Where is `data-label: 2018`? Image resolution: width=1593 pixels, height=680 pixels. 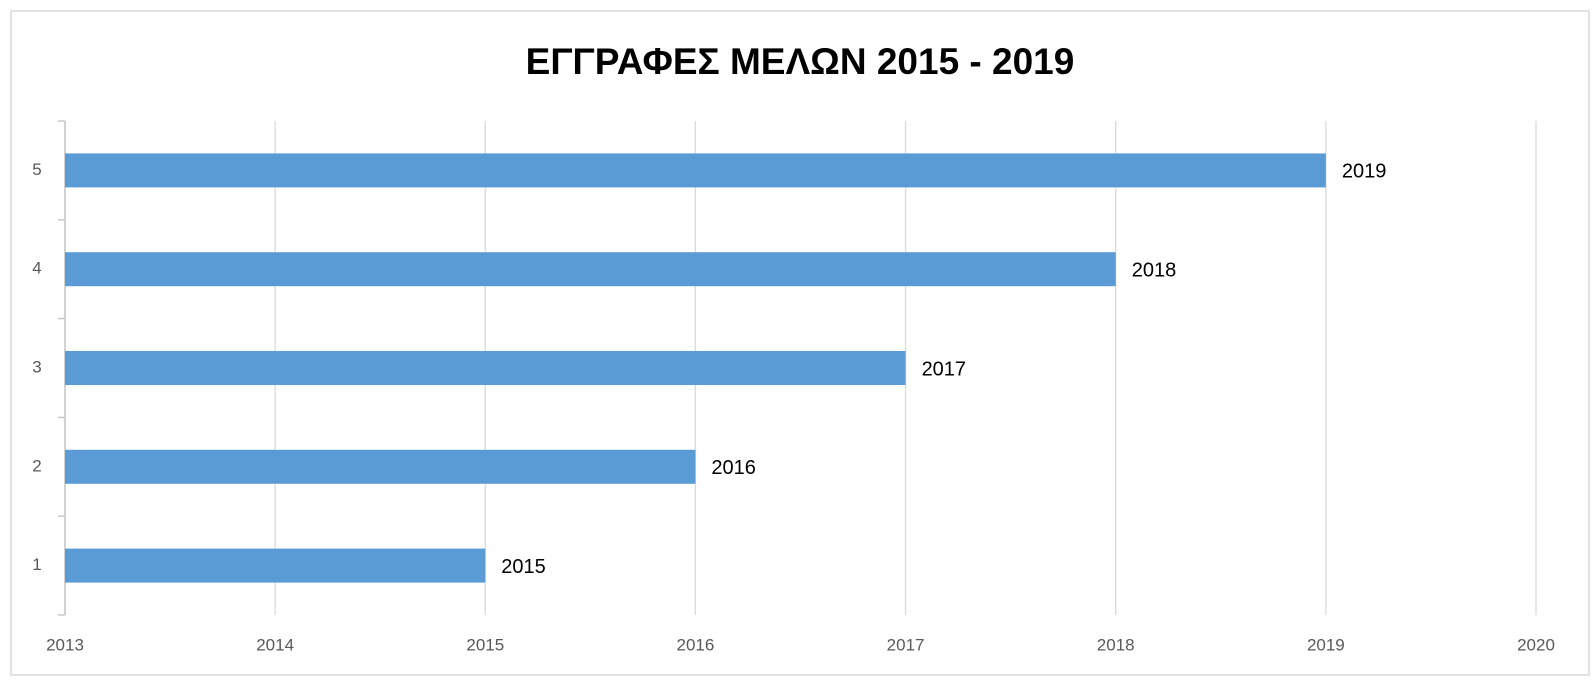
data-label: 2018 is located at coordinates (1154, 270).